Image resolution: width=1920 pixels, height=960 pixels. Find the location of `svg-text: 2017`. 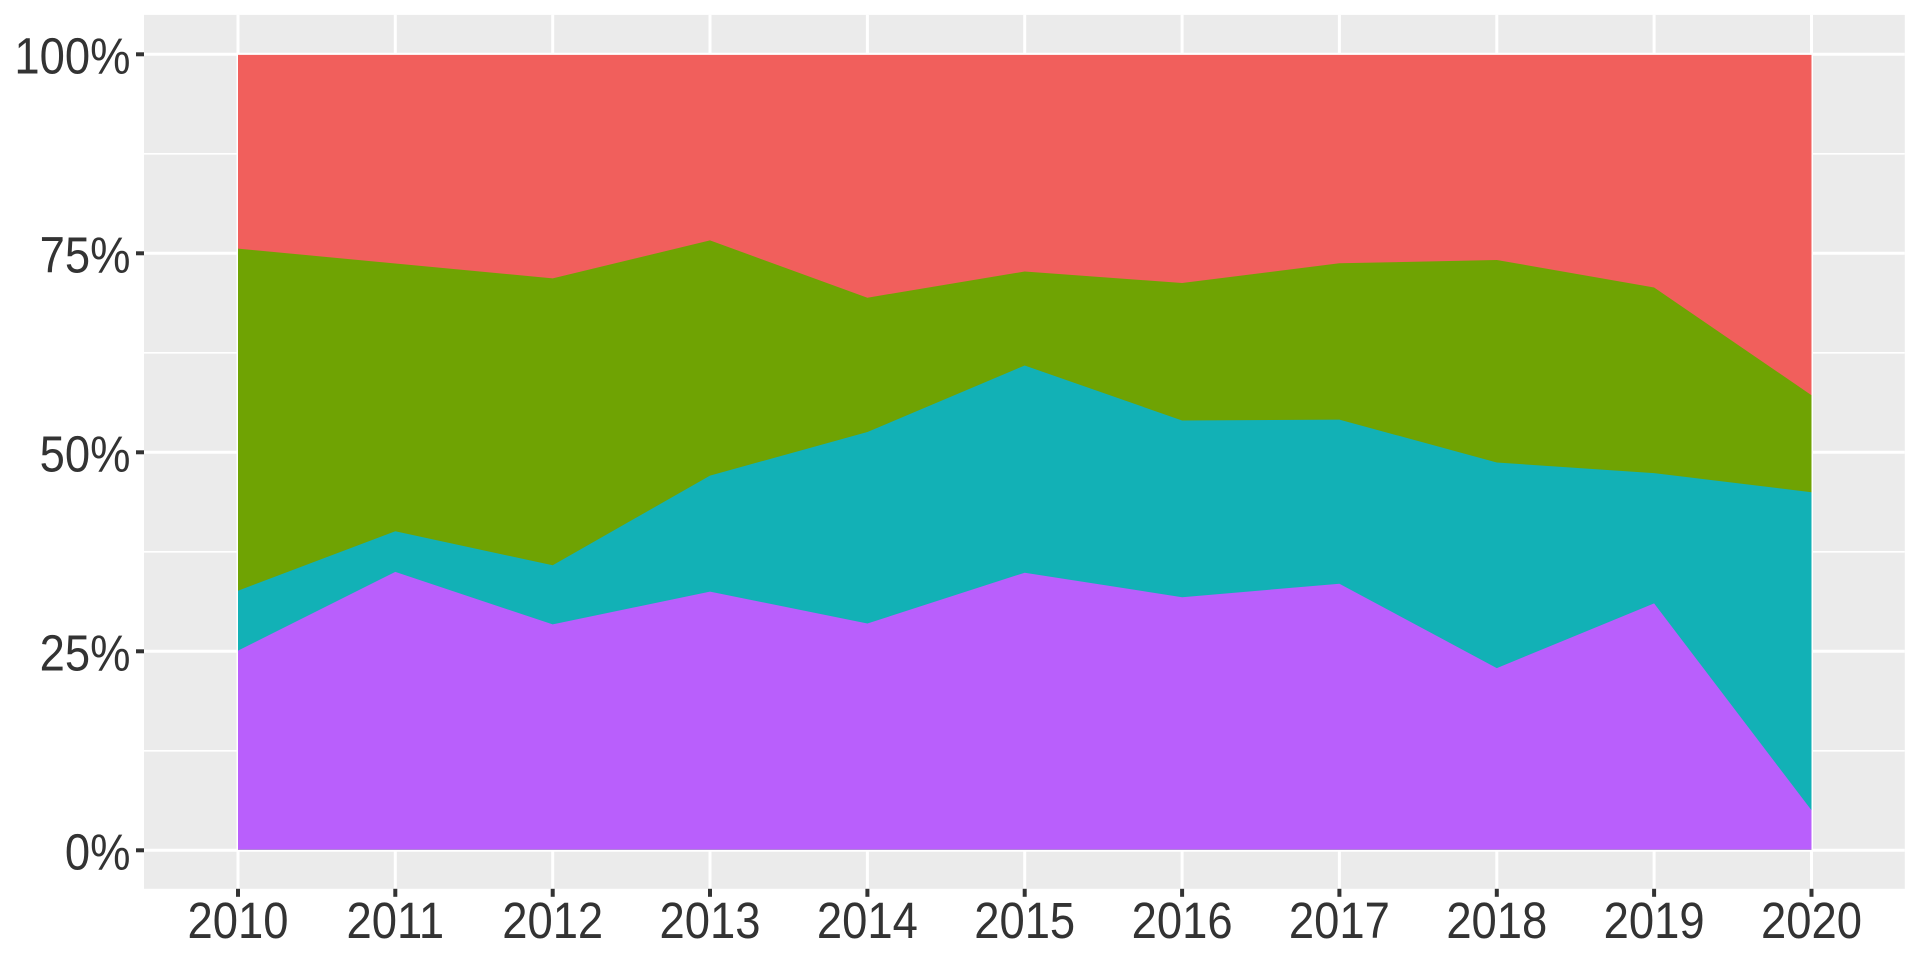

svg-text: 2017 is located at coordinates (1339, 920).